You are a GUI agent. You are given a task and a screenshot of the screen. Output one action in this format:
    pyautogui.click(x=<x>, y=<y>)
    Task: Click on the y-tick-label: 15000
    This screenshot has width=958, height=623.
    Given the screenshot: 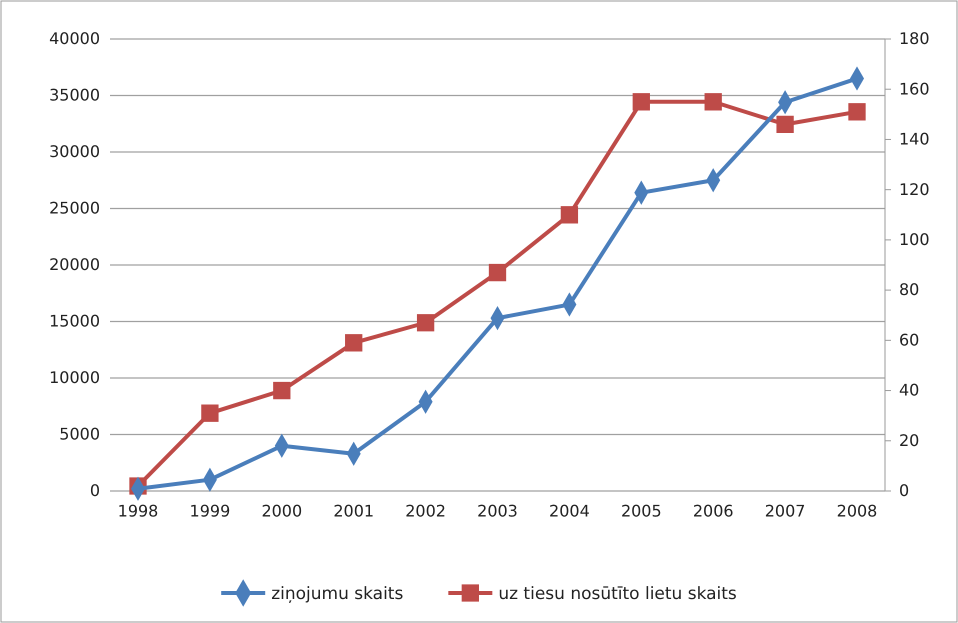 What is the action you would take?
    pyautogui.click(x=74, y=321)
    